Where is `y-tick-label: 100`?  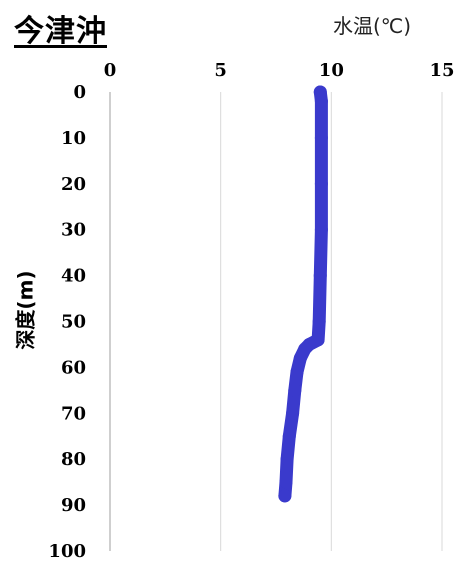 y-tick-label: 100 is located at coordinates (67, 551).